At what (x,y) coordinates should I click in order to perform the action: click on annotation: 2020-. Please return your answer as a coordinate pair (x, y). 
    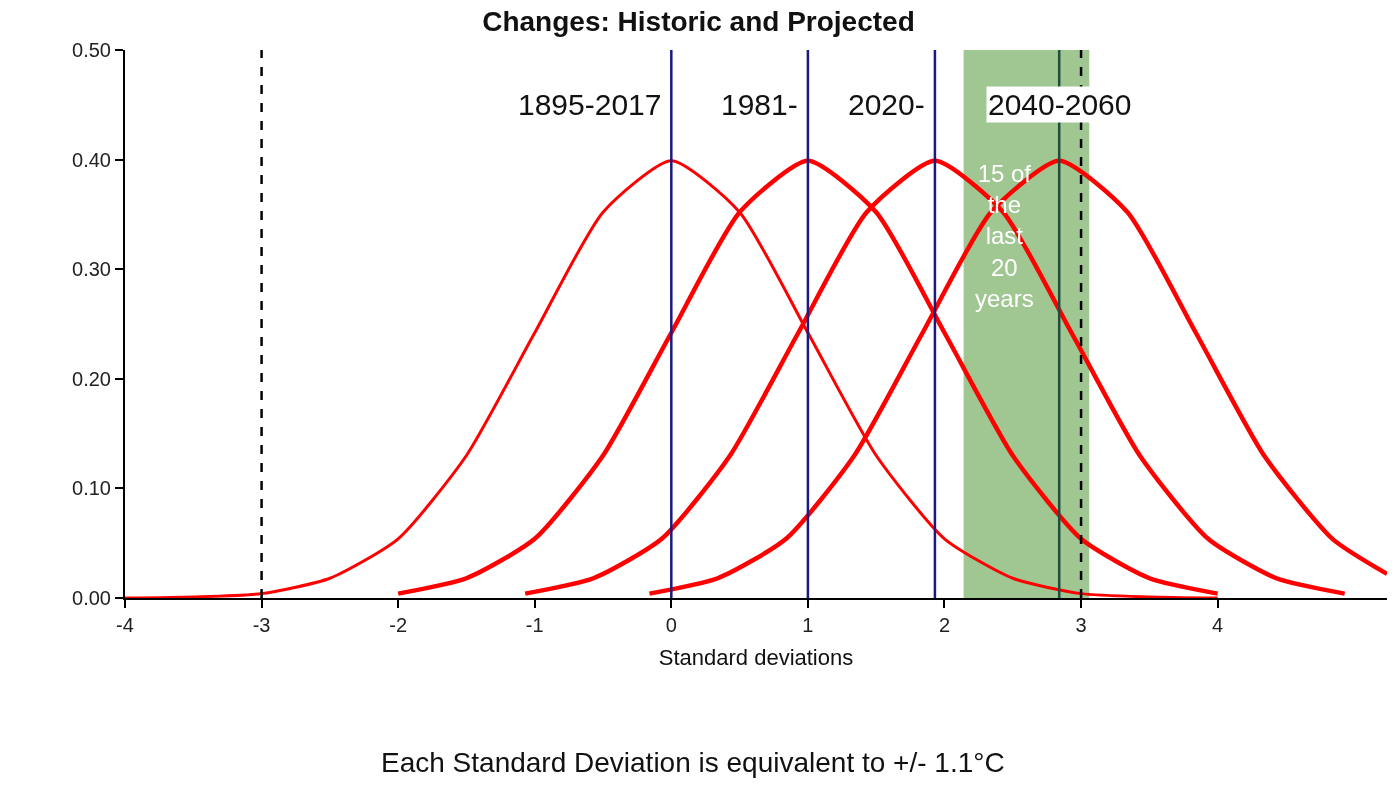
    Looking at the image, I should click on (886, 104).